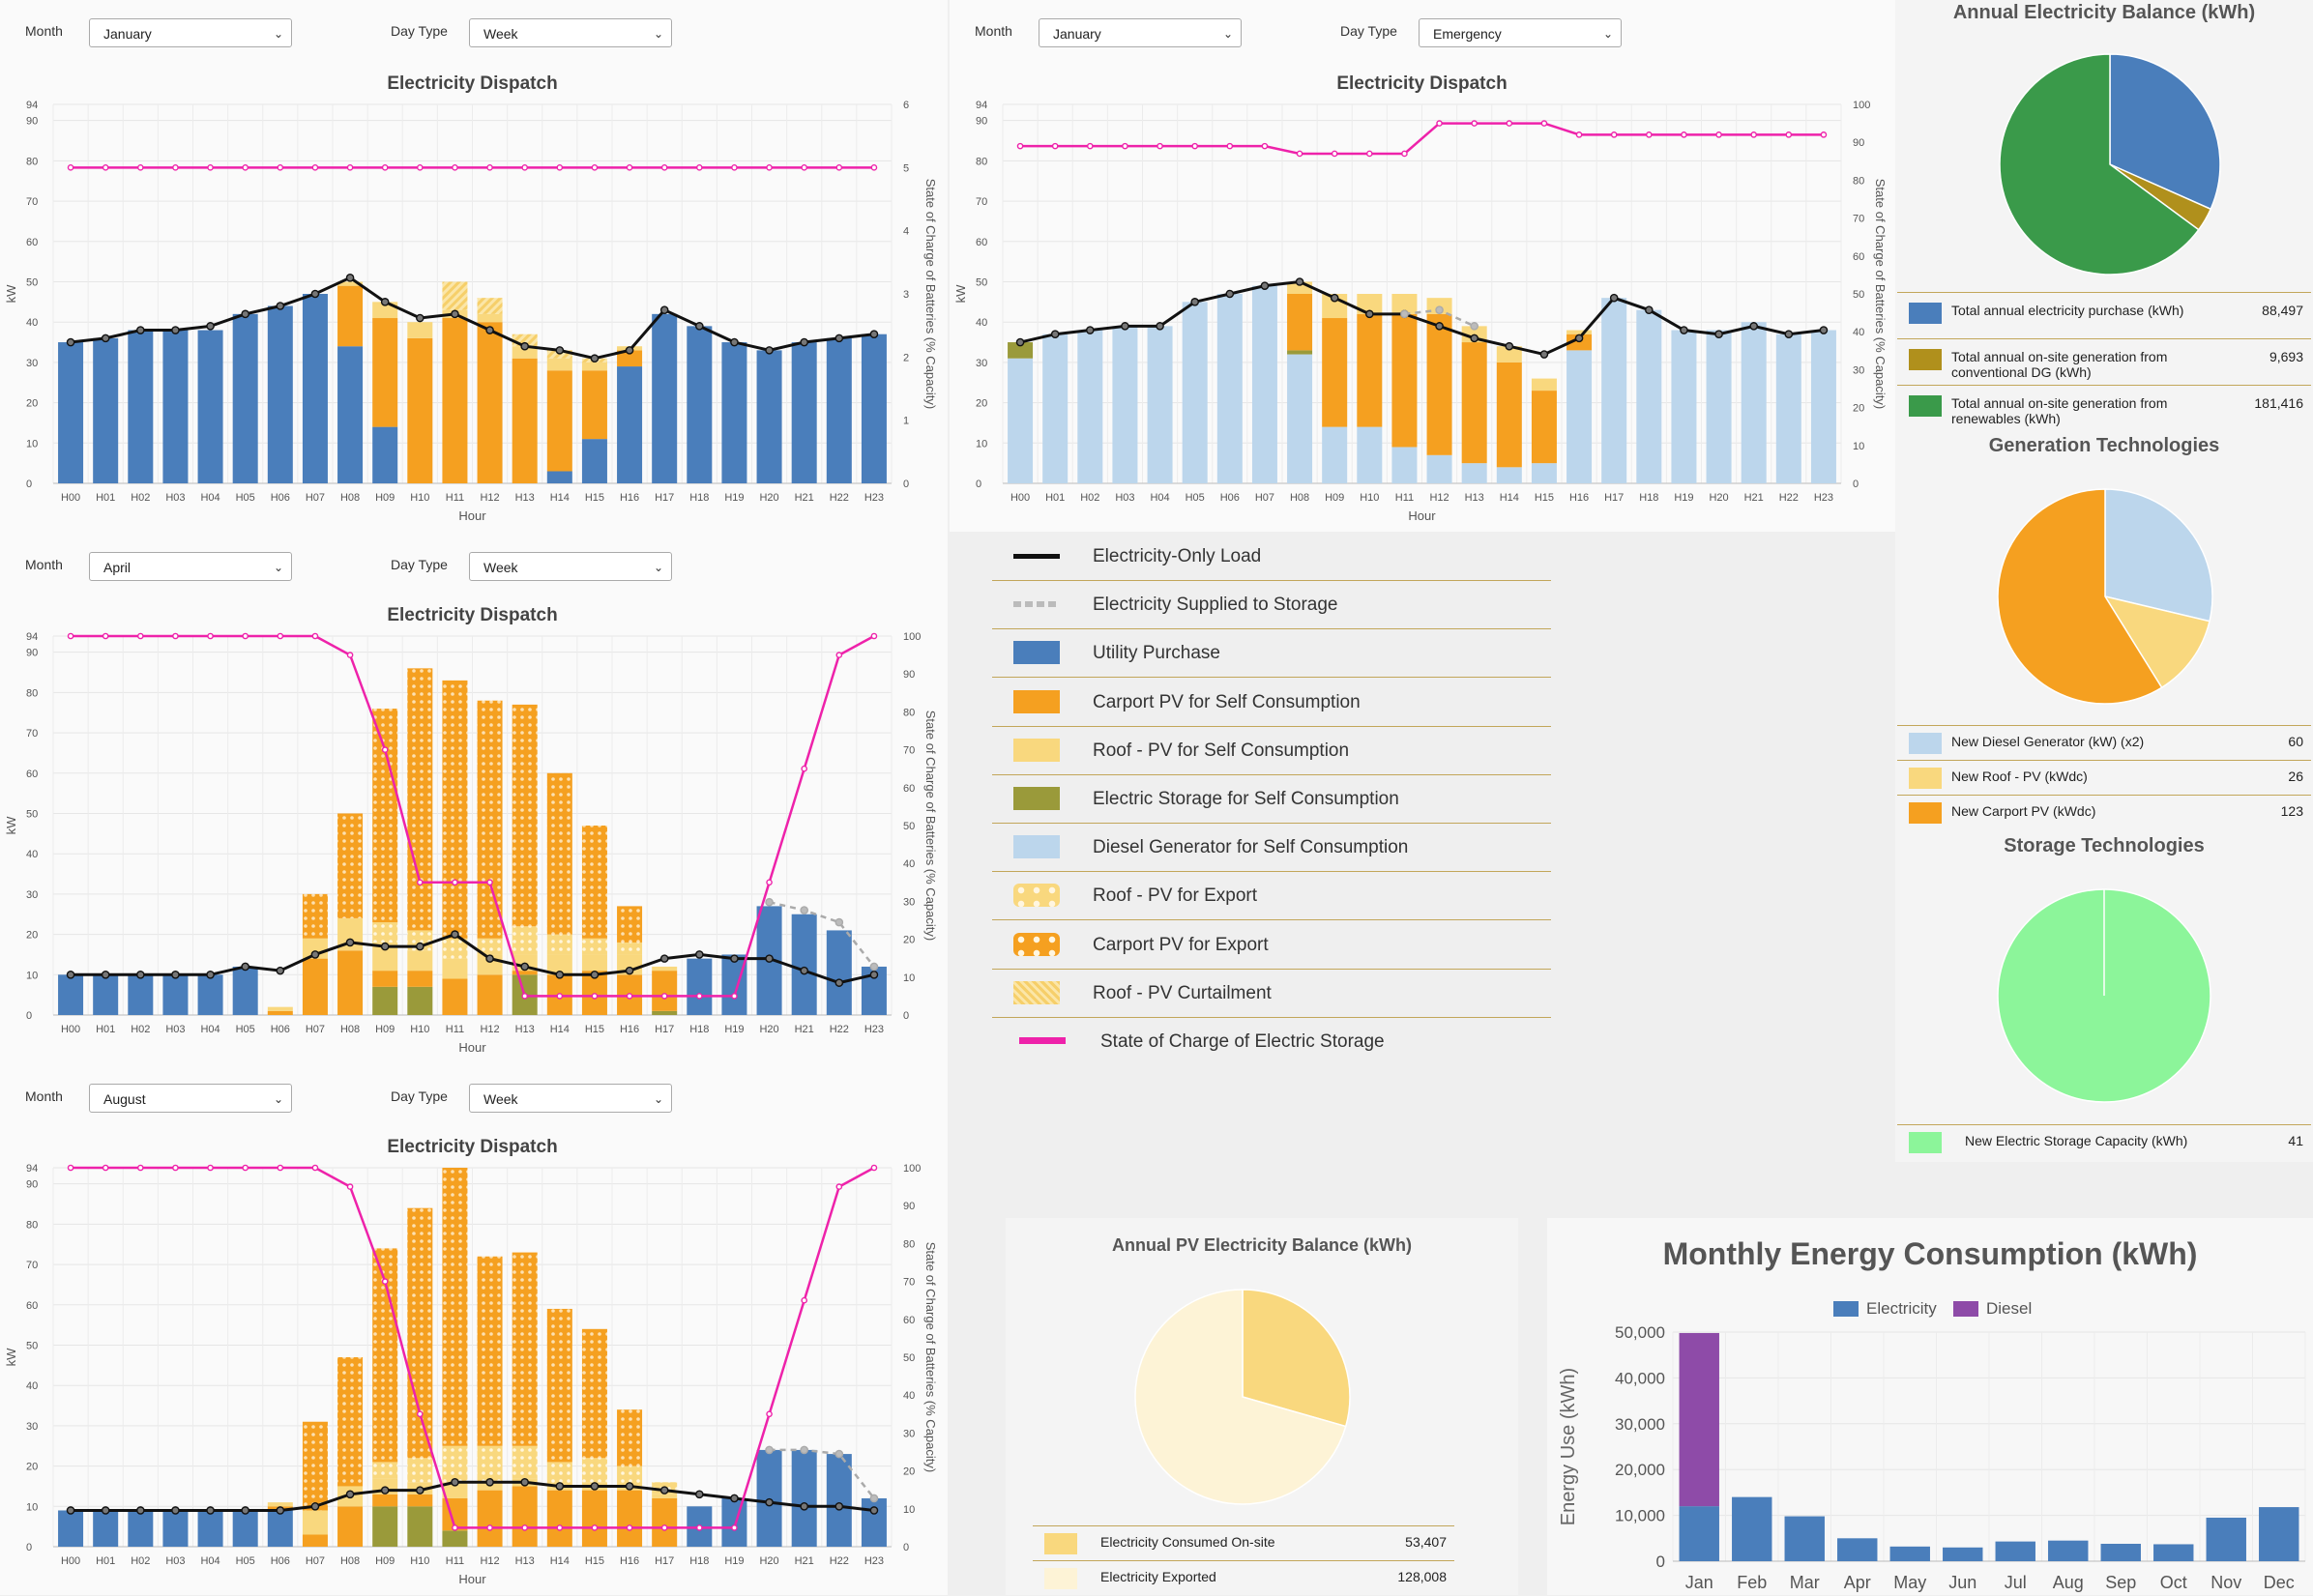 The image size is (2313, 1596). Describe the element at coordinates (32, 1185) in the screenshot. I see `y-tick-label: 90` at that location.